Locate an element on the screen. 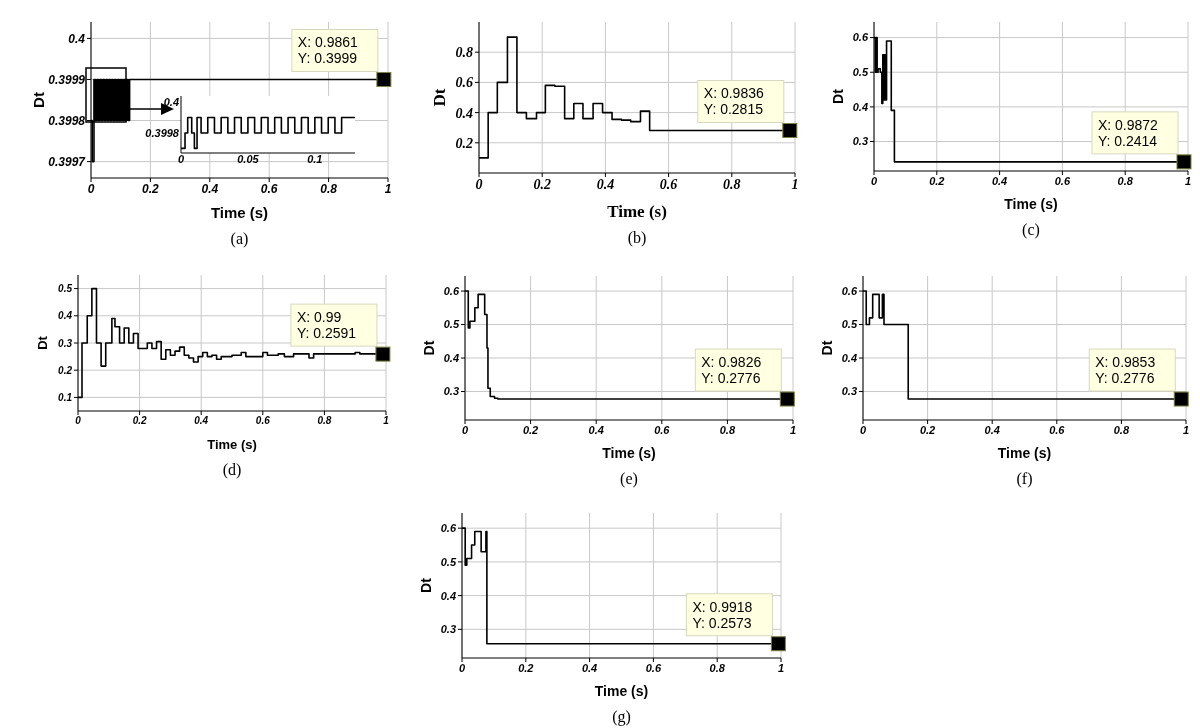  text: (e) is located at coordinates (629, 479).